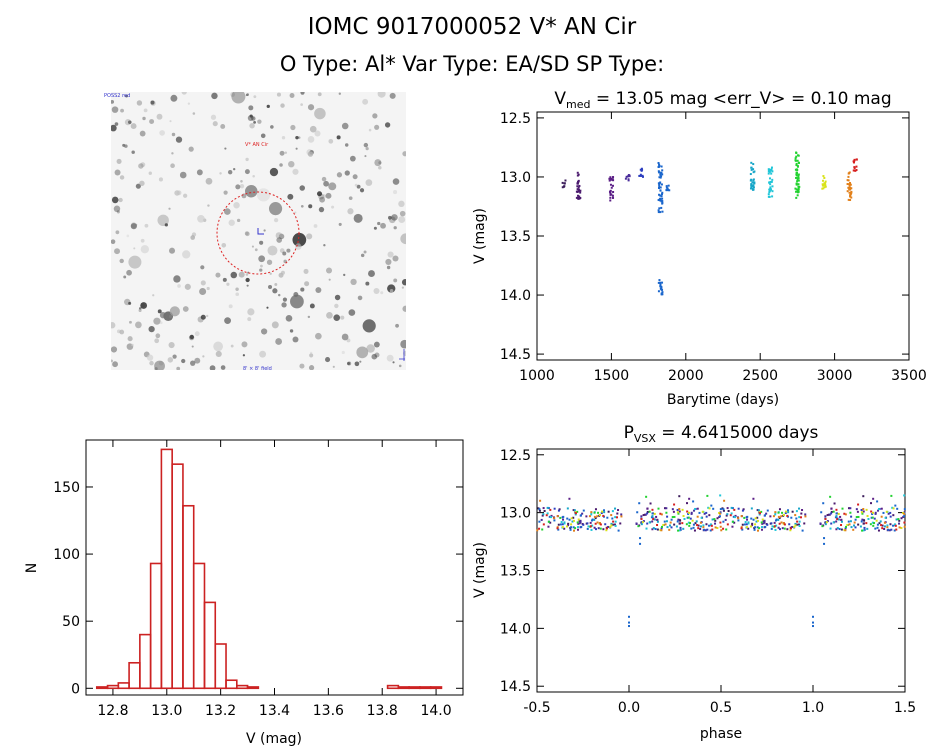 The image size is (944, 747). I want to click on histogram-xtick-label: 13.8, so click(382, 711).